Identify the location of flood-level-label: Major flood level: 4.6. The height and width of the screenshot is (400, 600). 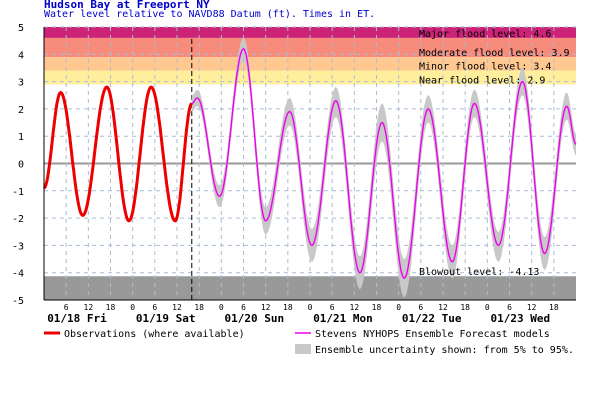
(485, 34).